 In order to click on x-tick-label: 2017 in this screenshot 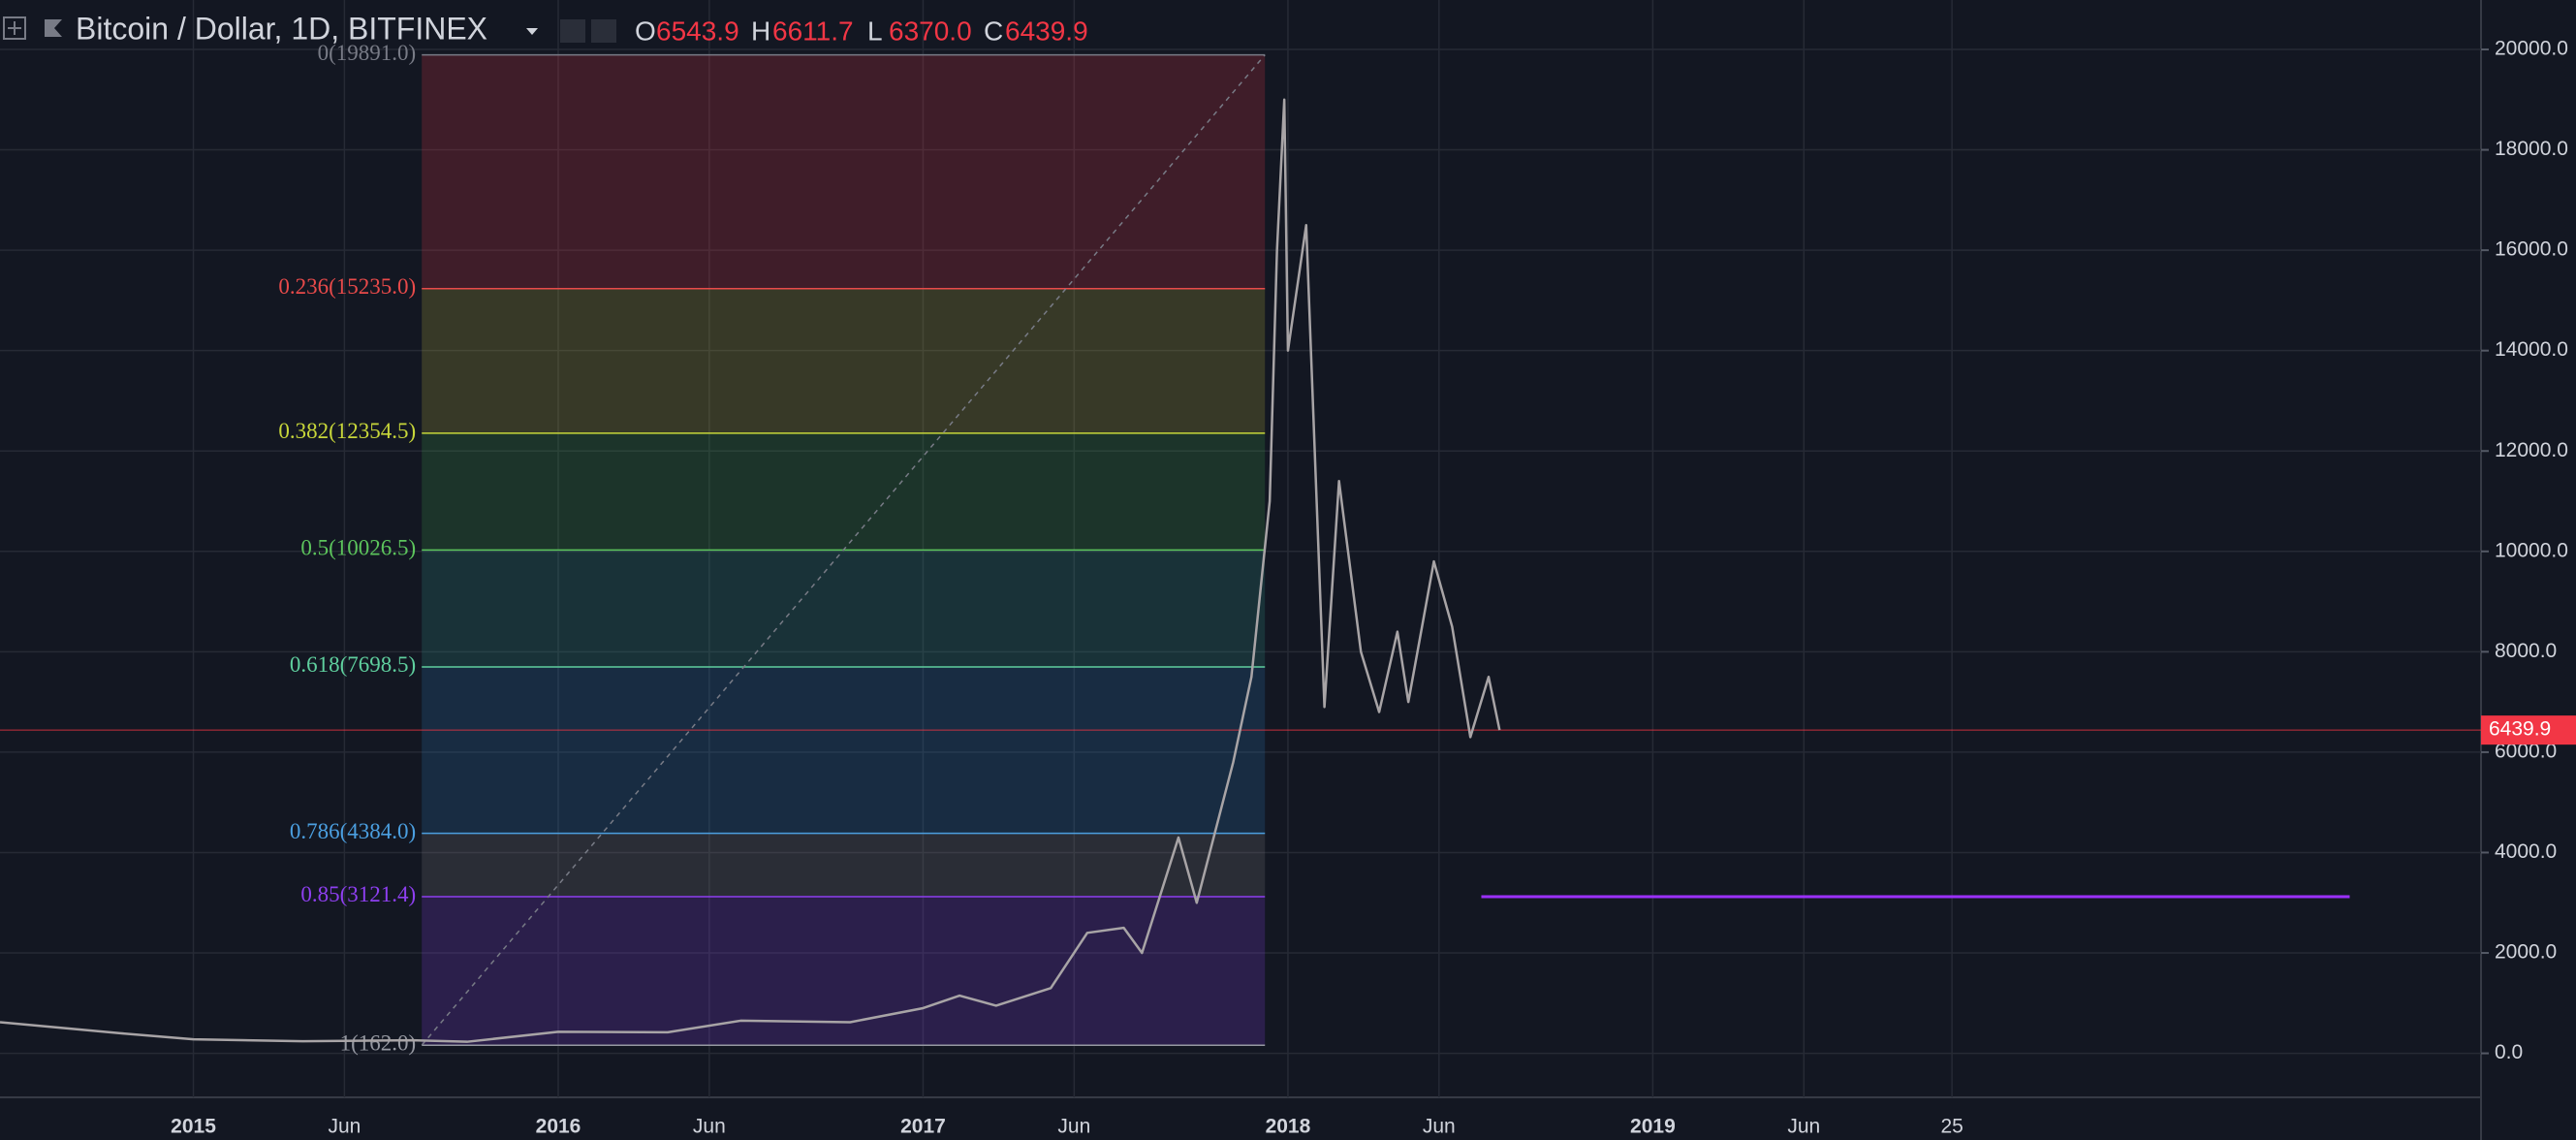, I will do `click(923, 1127)`.